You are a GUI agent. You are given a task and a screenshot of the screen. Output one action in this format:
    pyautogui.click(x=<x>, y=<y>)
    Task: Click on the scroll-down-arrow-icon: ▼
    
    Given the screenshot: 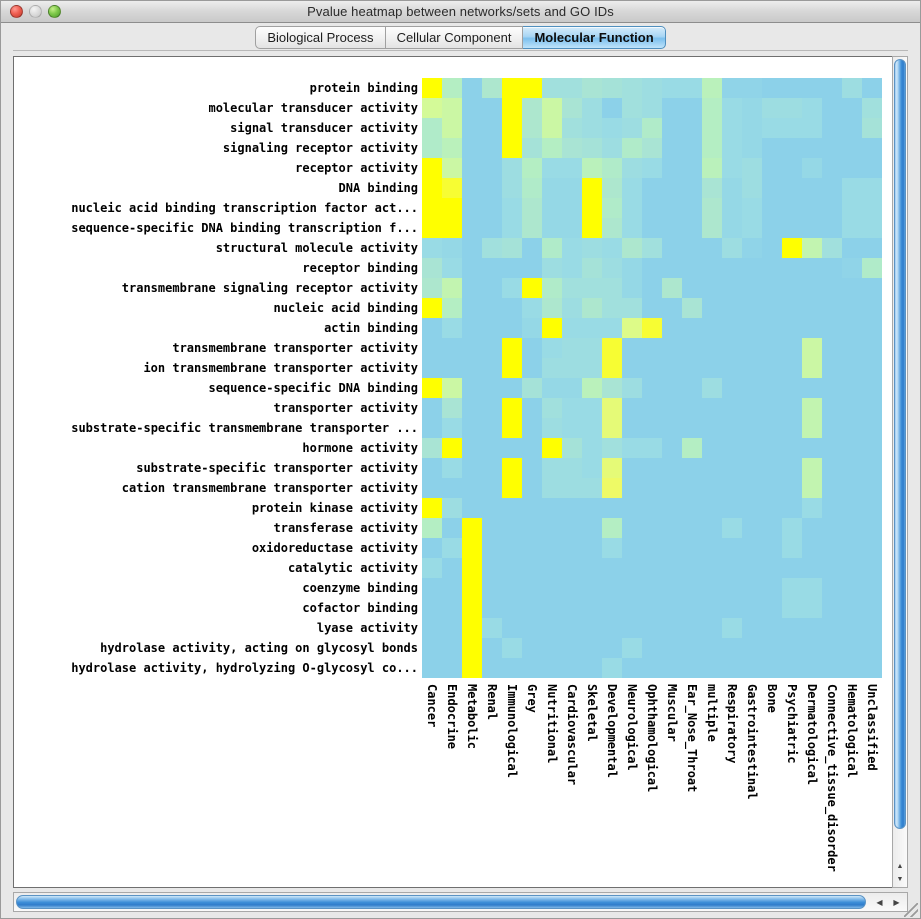 What is the action you would take?
    pyautogui.click(x=900, y=879)
    